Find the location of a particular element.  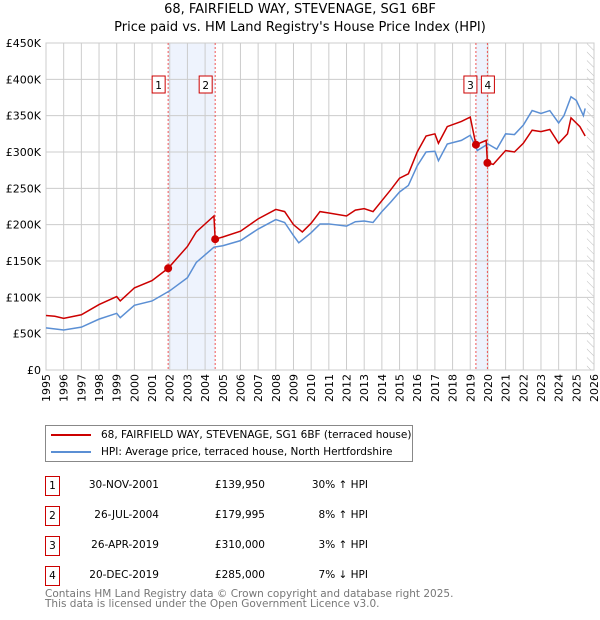

x-tick-label: 2007 is located at coordinates (258, 388).